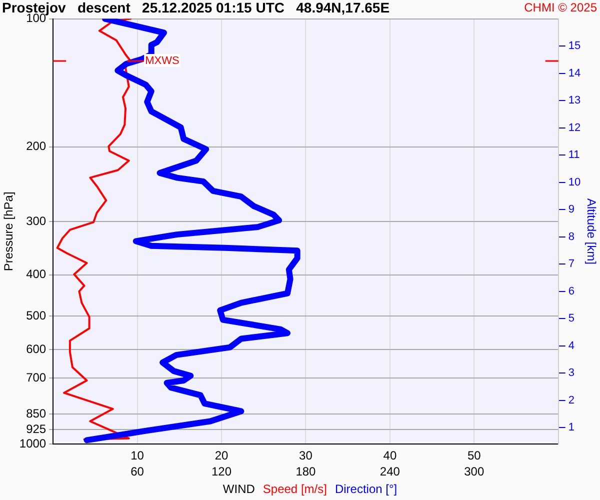  Describe the element at coordinates (36, 377) in the screenshot. I see `y-tick-label: 700` at that location.